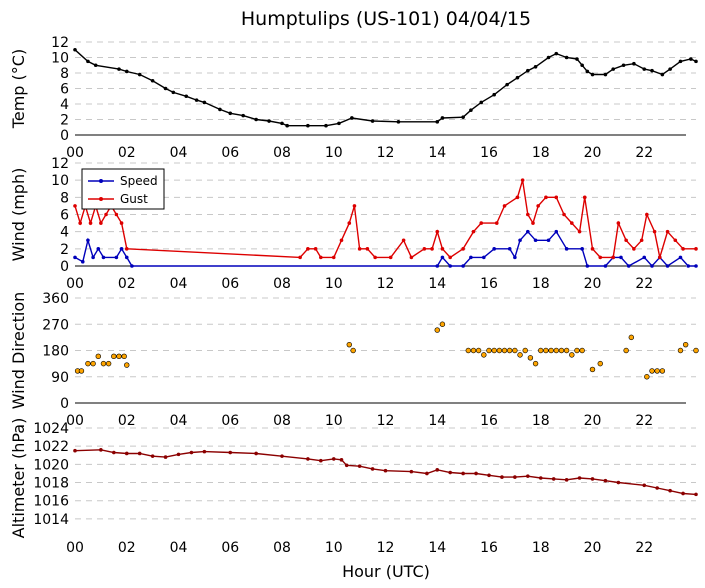 The height and width of the screenshot is (588, 705). What do you see at coordinates (64, 74) in the screenshot?
I see `y-tick-label: 8` at bounding box center [64, 74].